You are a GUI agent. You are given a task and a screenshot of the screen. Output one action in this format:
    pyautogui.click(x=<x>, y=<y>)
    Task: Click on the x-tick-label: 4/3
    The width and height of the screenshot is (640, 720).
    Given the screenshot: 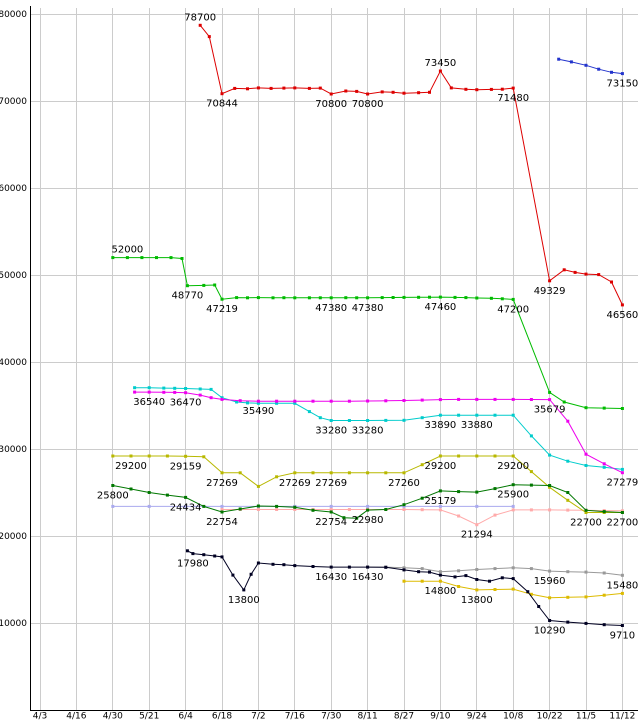 What is the action you would take?
    pyautogui.click(x=40, y=716)
    